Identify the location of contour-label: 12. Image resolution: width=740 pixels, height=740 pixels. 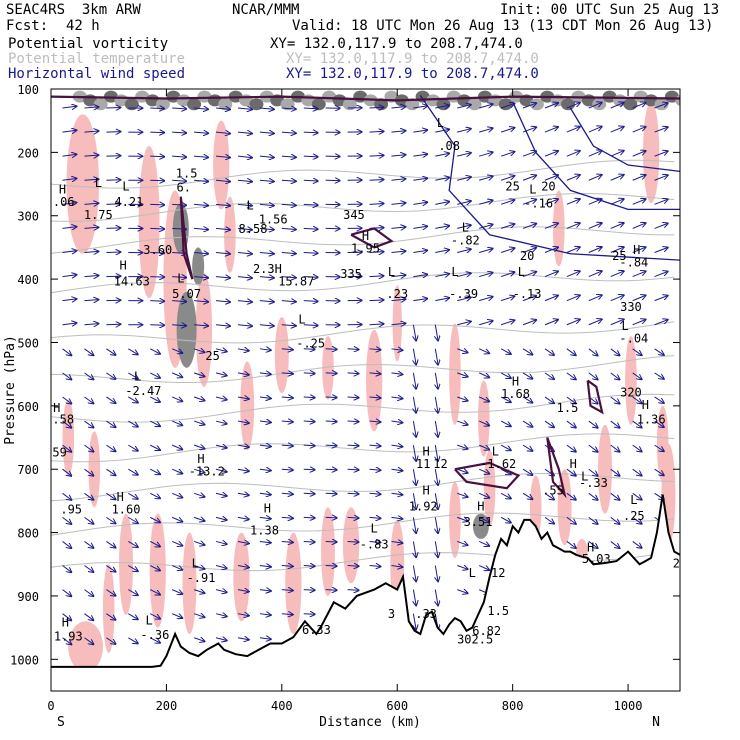
(498, 573).